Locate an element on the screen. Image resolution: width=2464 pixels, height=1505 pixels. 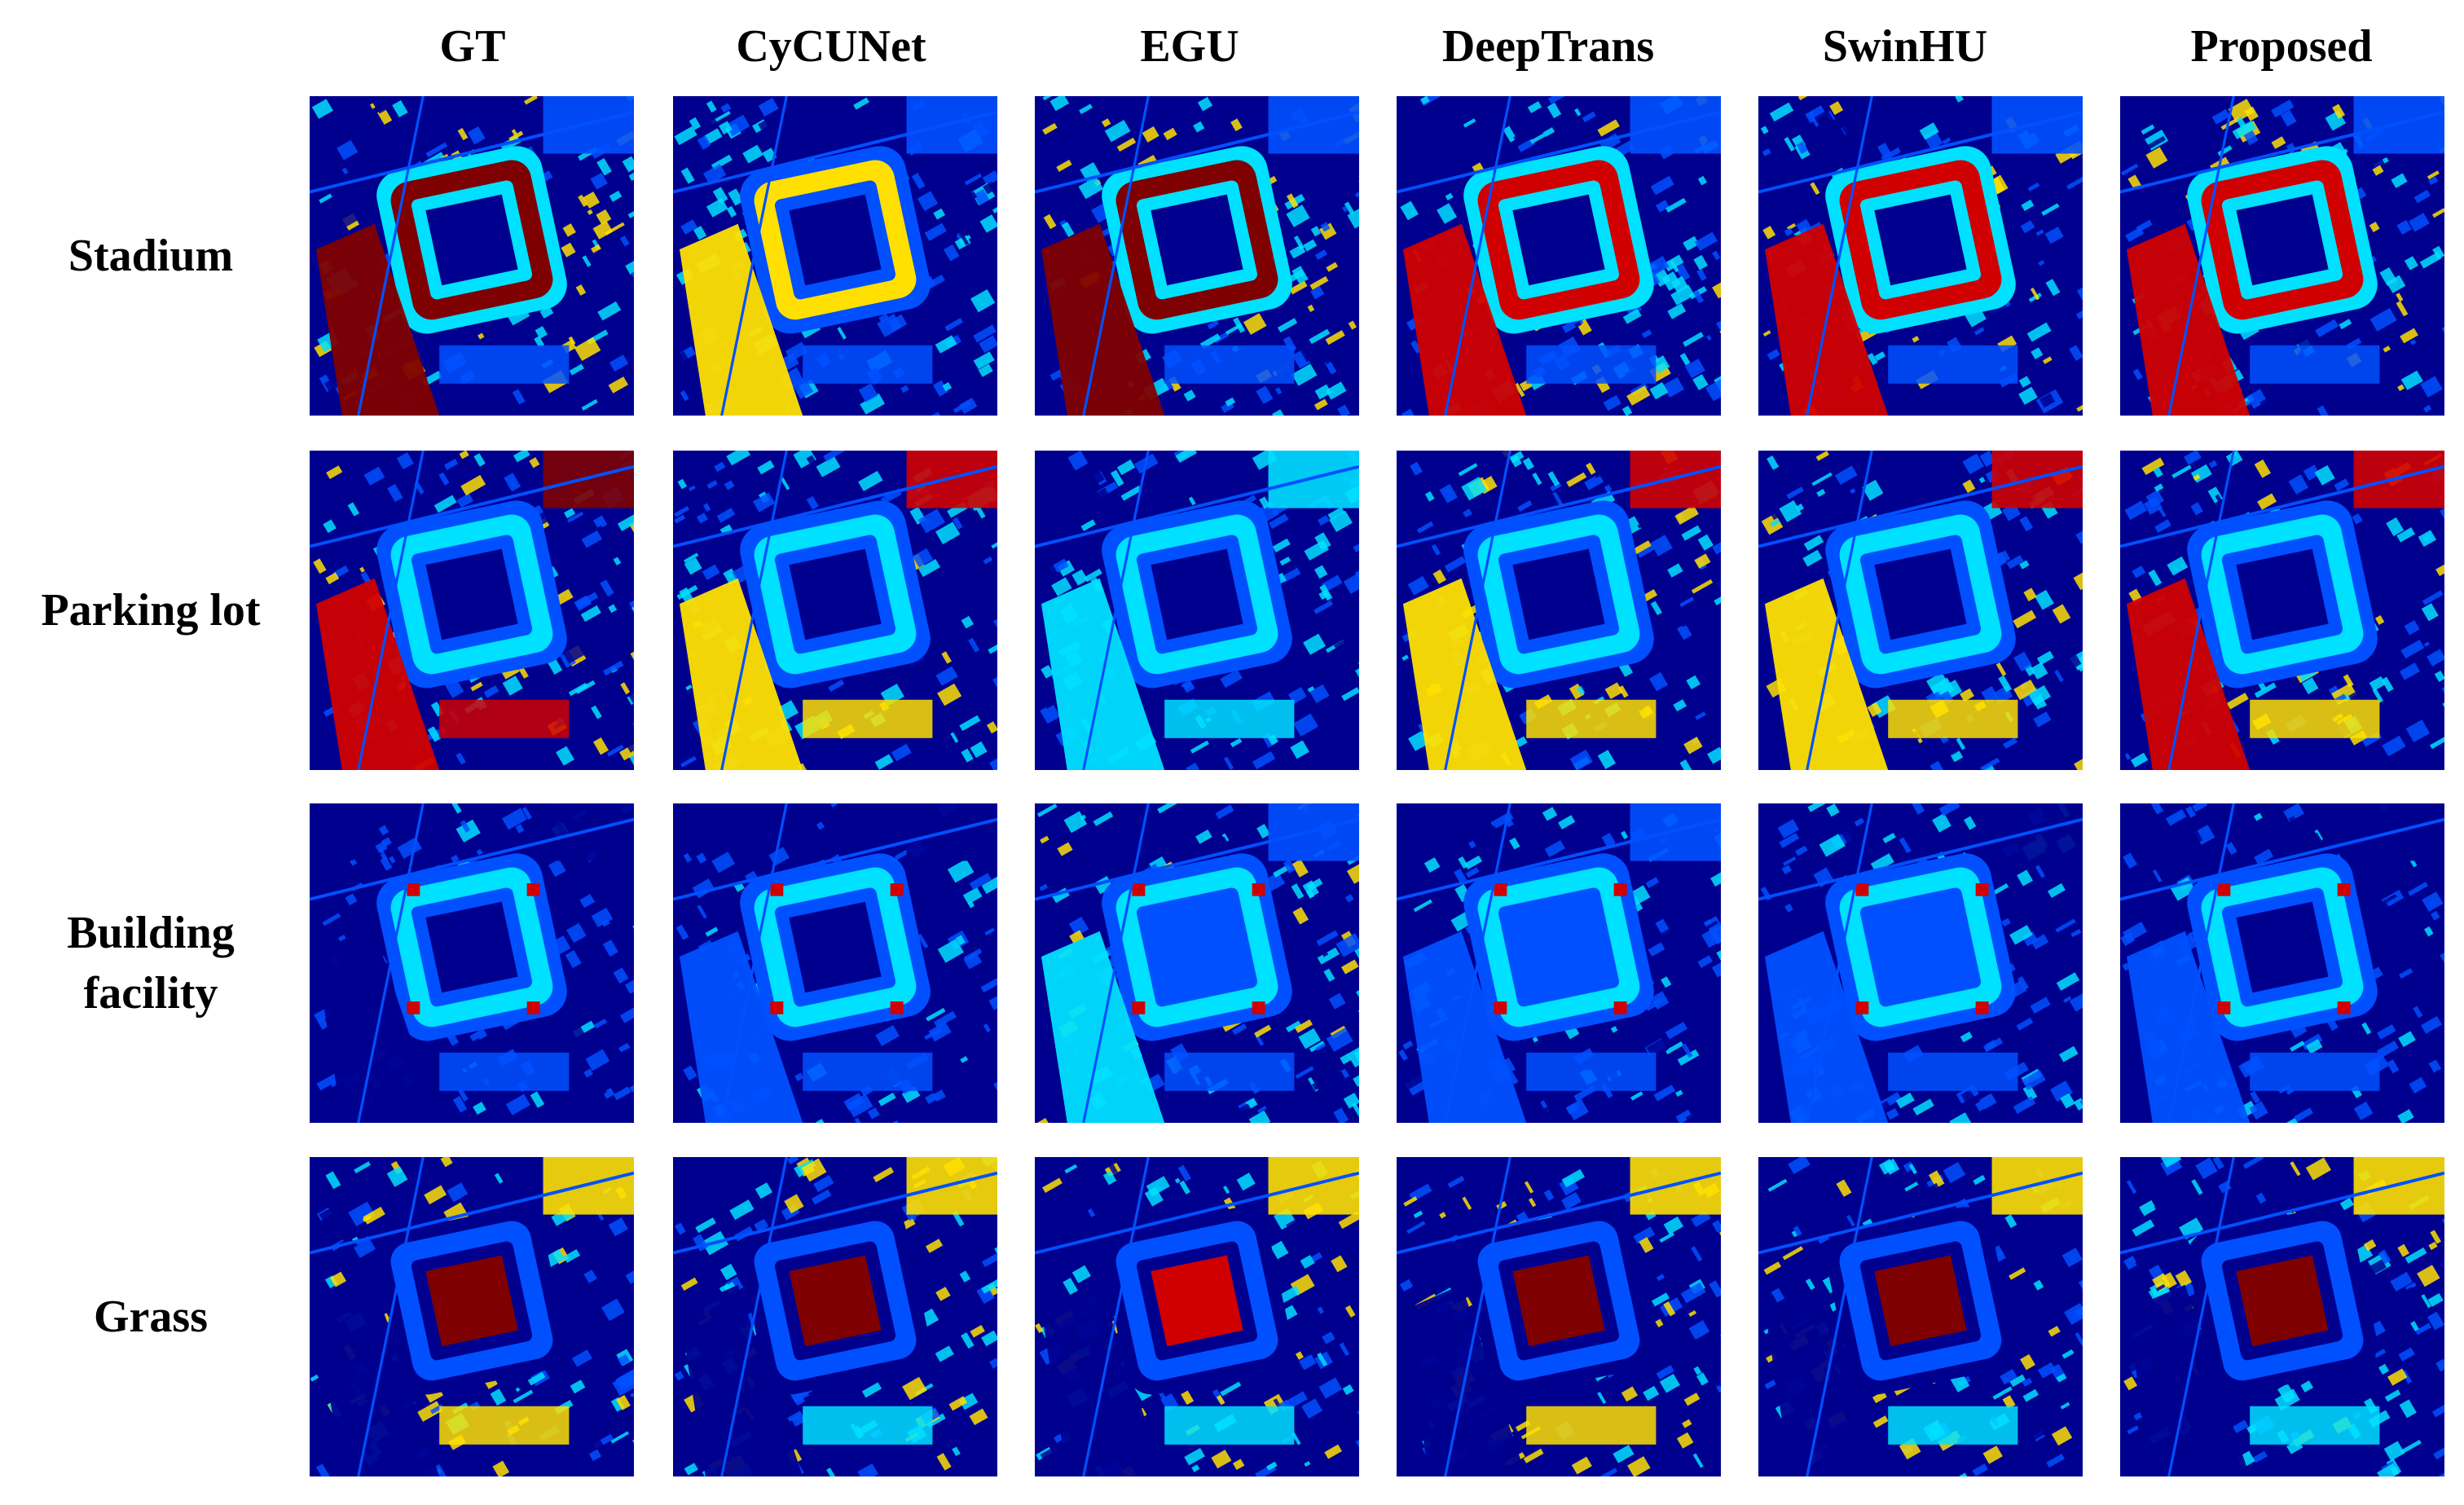
abundance-map-stadium-cycunet is located at coordinates (835, 256).